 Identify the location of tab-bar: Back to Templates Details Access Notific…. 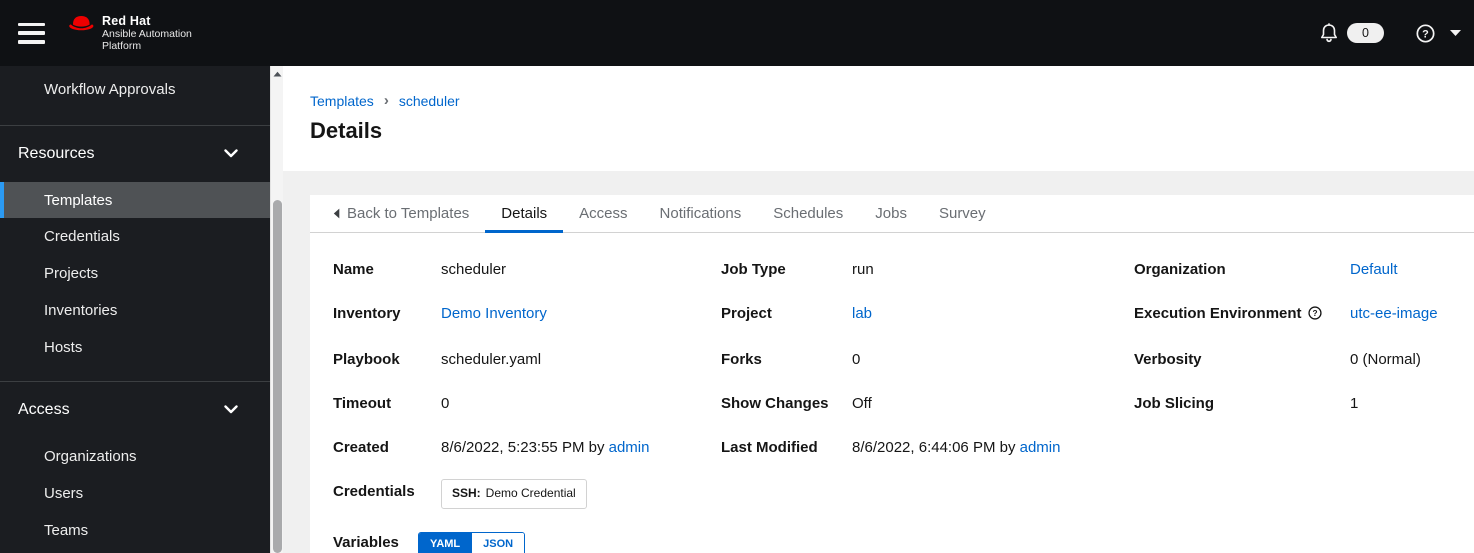
(892, 214).